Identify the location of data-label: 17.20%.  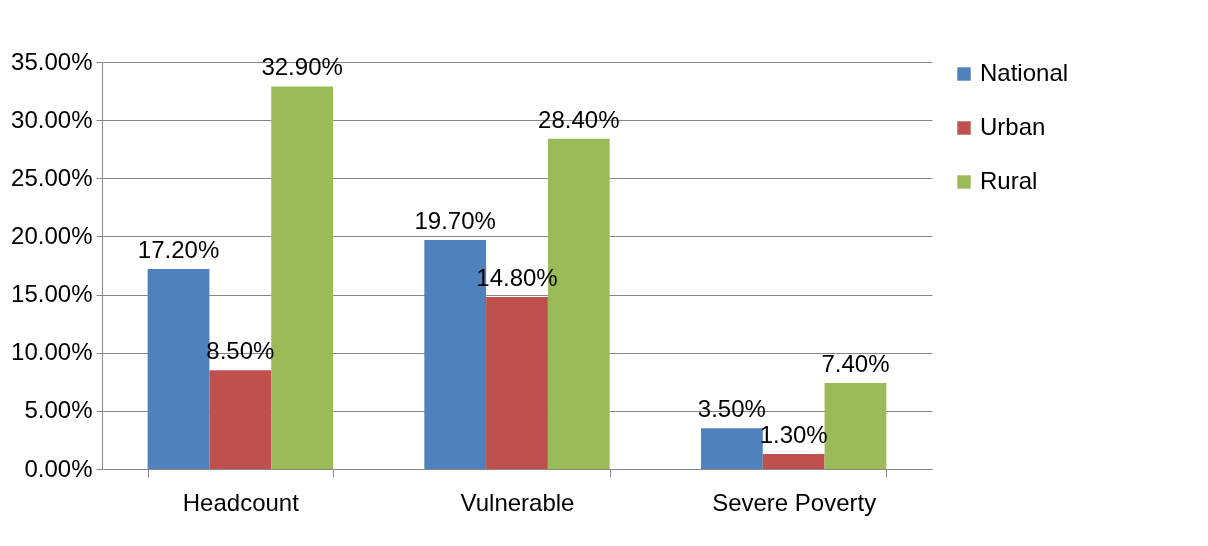
(178, 249).